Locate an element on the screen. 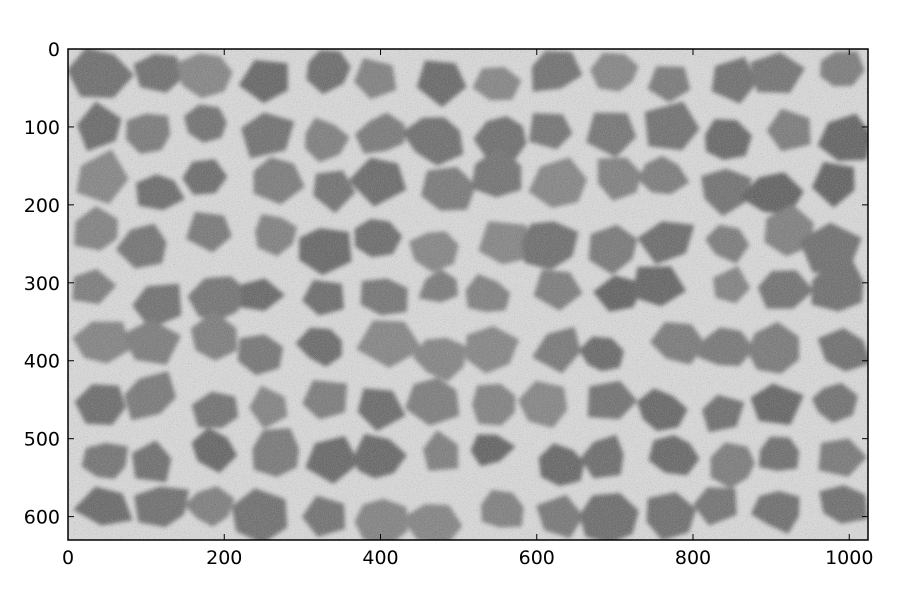 The height and width of the screenshot is (600, 900). x-tick-label: 600 is located at coordinates (537, 558).